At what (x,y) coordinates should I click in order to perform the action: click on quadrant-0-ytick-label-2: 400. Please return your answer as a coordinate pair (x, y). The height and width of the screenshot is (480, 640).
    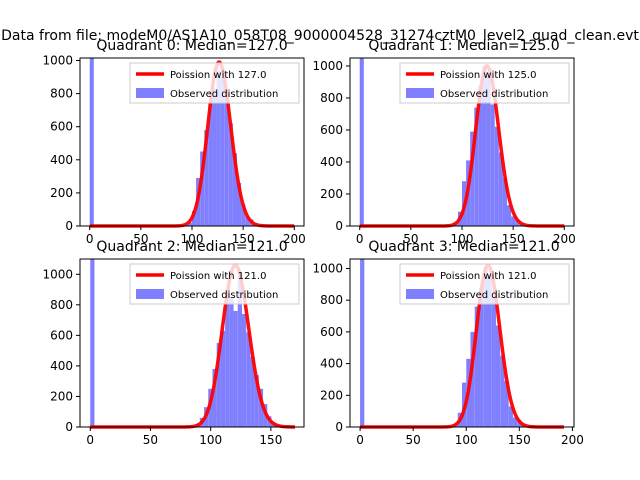
    Looking at the image, I should click on (61, 160).